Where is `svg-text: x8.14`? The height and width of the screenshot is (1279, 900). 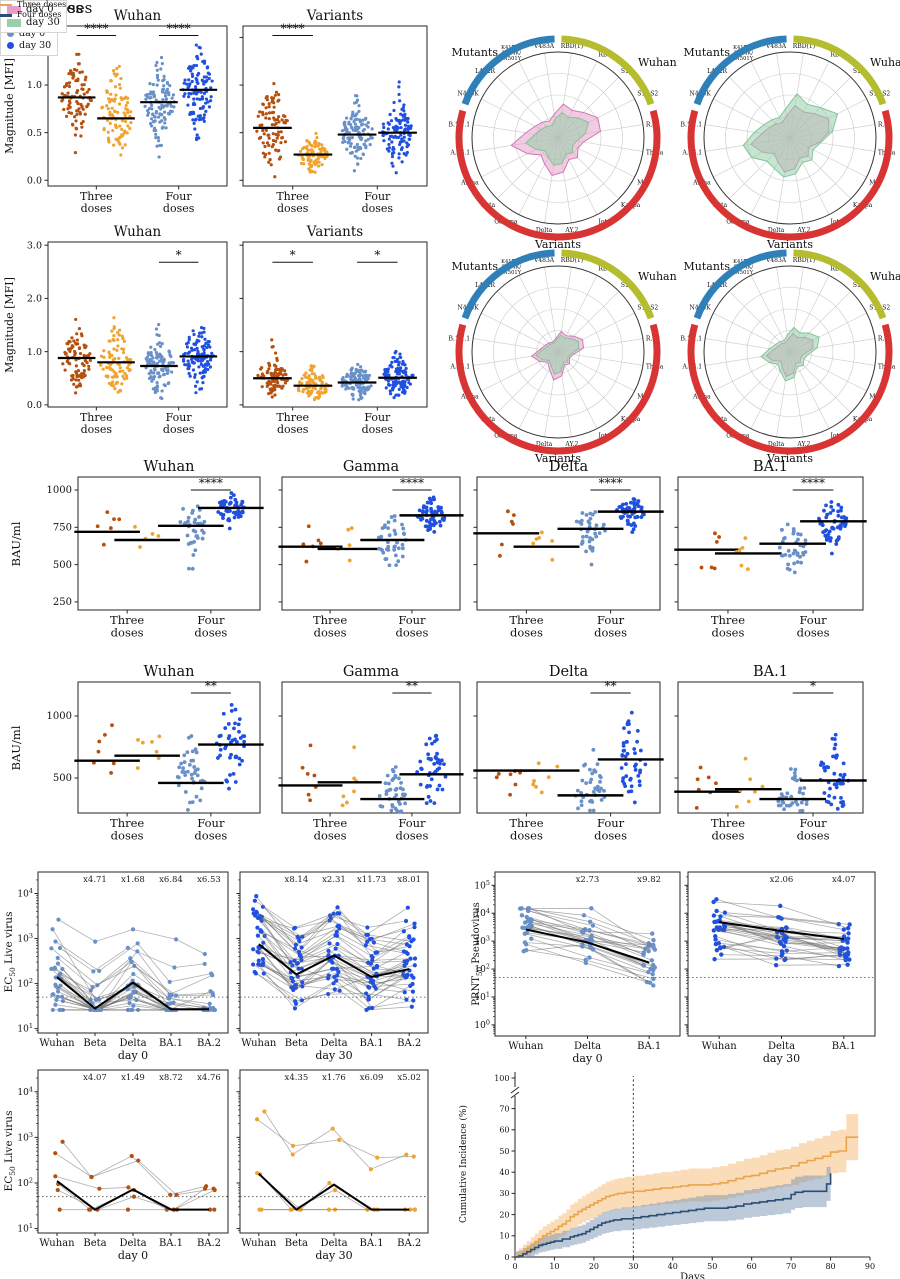
svg-text: x8.14 is located at coordinates (297, 880).